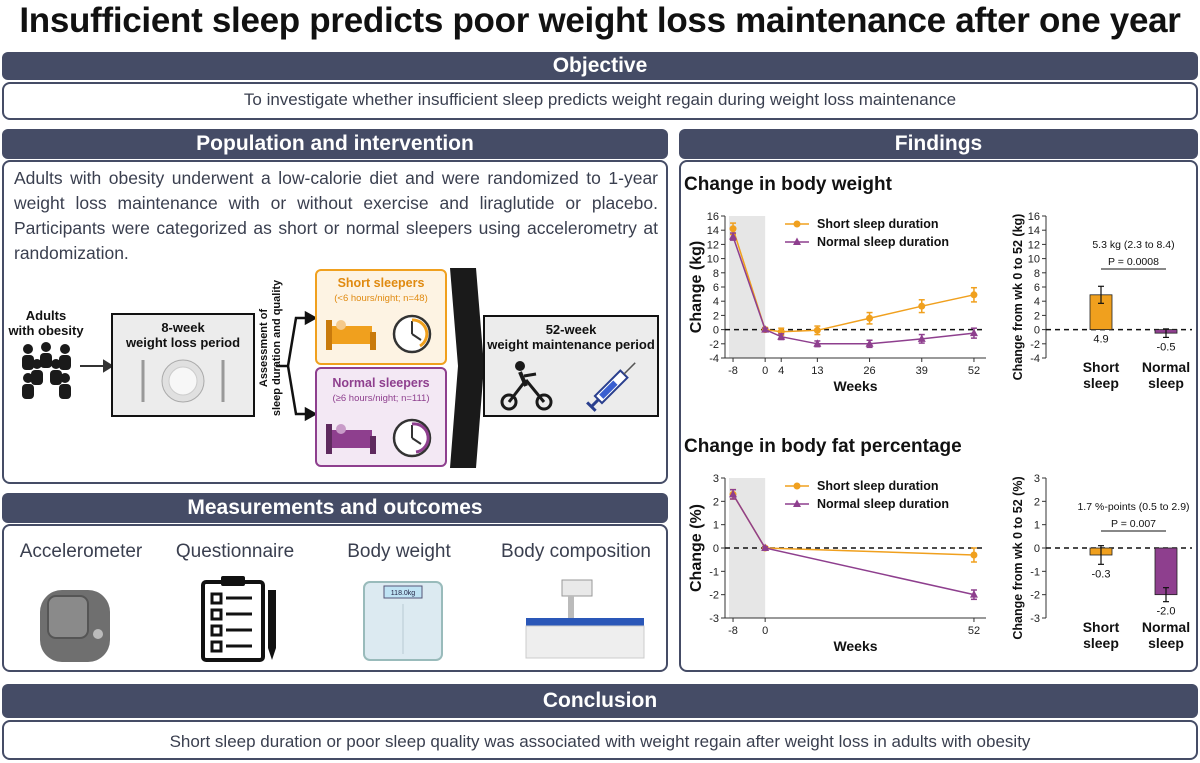 The image size is (1200, 763). Describe the element at coordinates (403, 593) in the screenshot. I see `scale-display: 118.0kg` at that location.